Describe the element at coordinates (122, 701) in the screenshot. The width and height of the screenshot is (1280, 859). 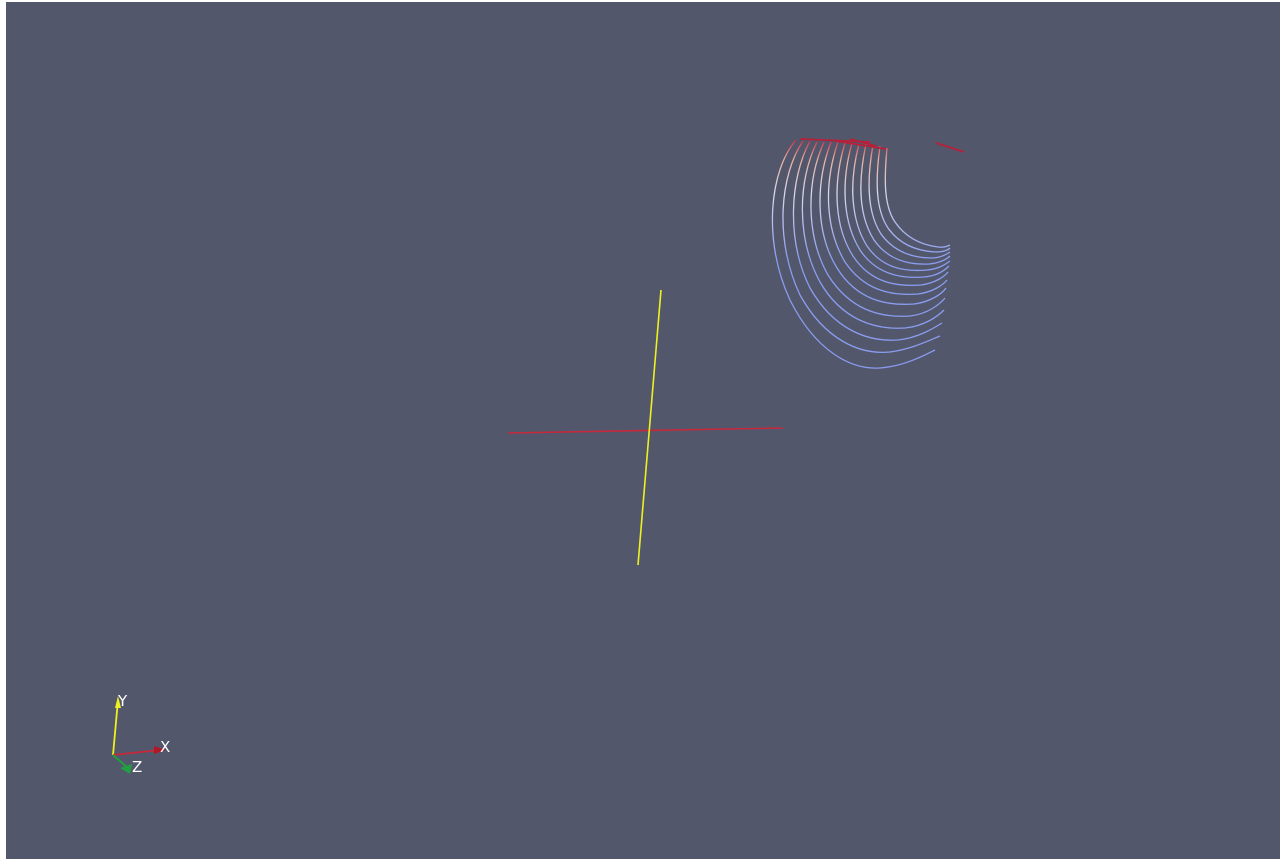
I see `y-axis-label: Y` at that location.